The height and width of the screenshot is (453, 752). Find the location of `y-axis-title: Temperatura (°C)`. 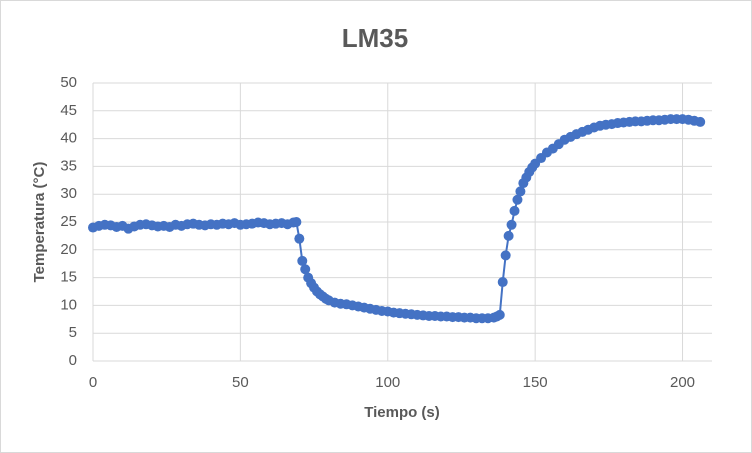

y-axis-title: Temperatura (°C) is located at coordinates (39, 222).